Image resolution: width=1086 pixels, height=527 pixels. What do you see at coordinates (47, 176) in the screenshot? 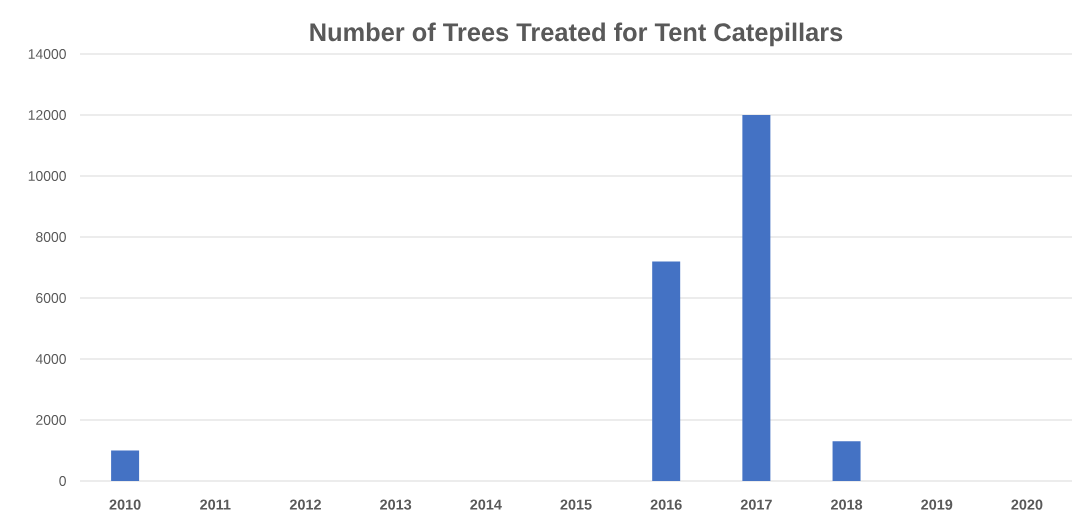
I see `y-tick-label: 10000` at bounding box center [47, 176].